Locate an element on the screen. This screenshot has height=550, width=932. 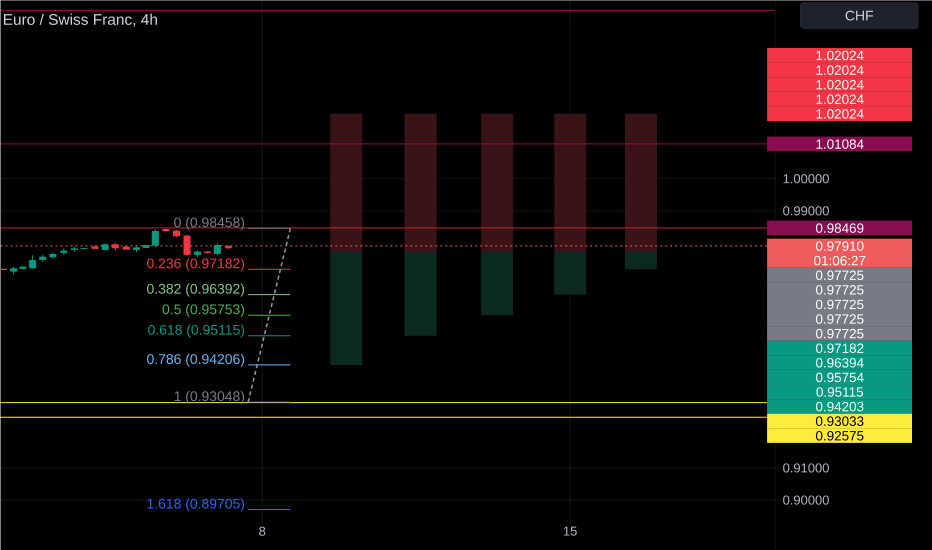
ref-line-label: 0.382 (0.96392) is located at coordinates (195, 289).